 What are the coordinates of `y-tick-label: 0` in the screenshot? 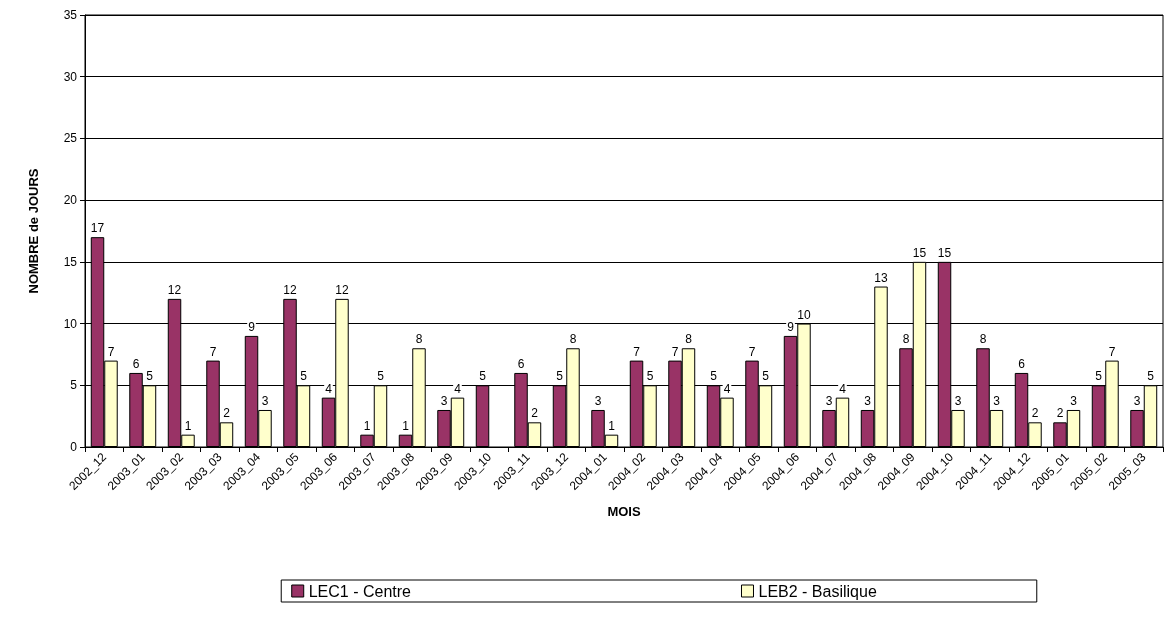 It's located at (74, 447).